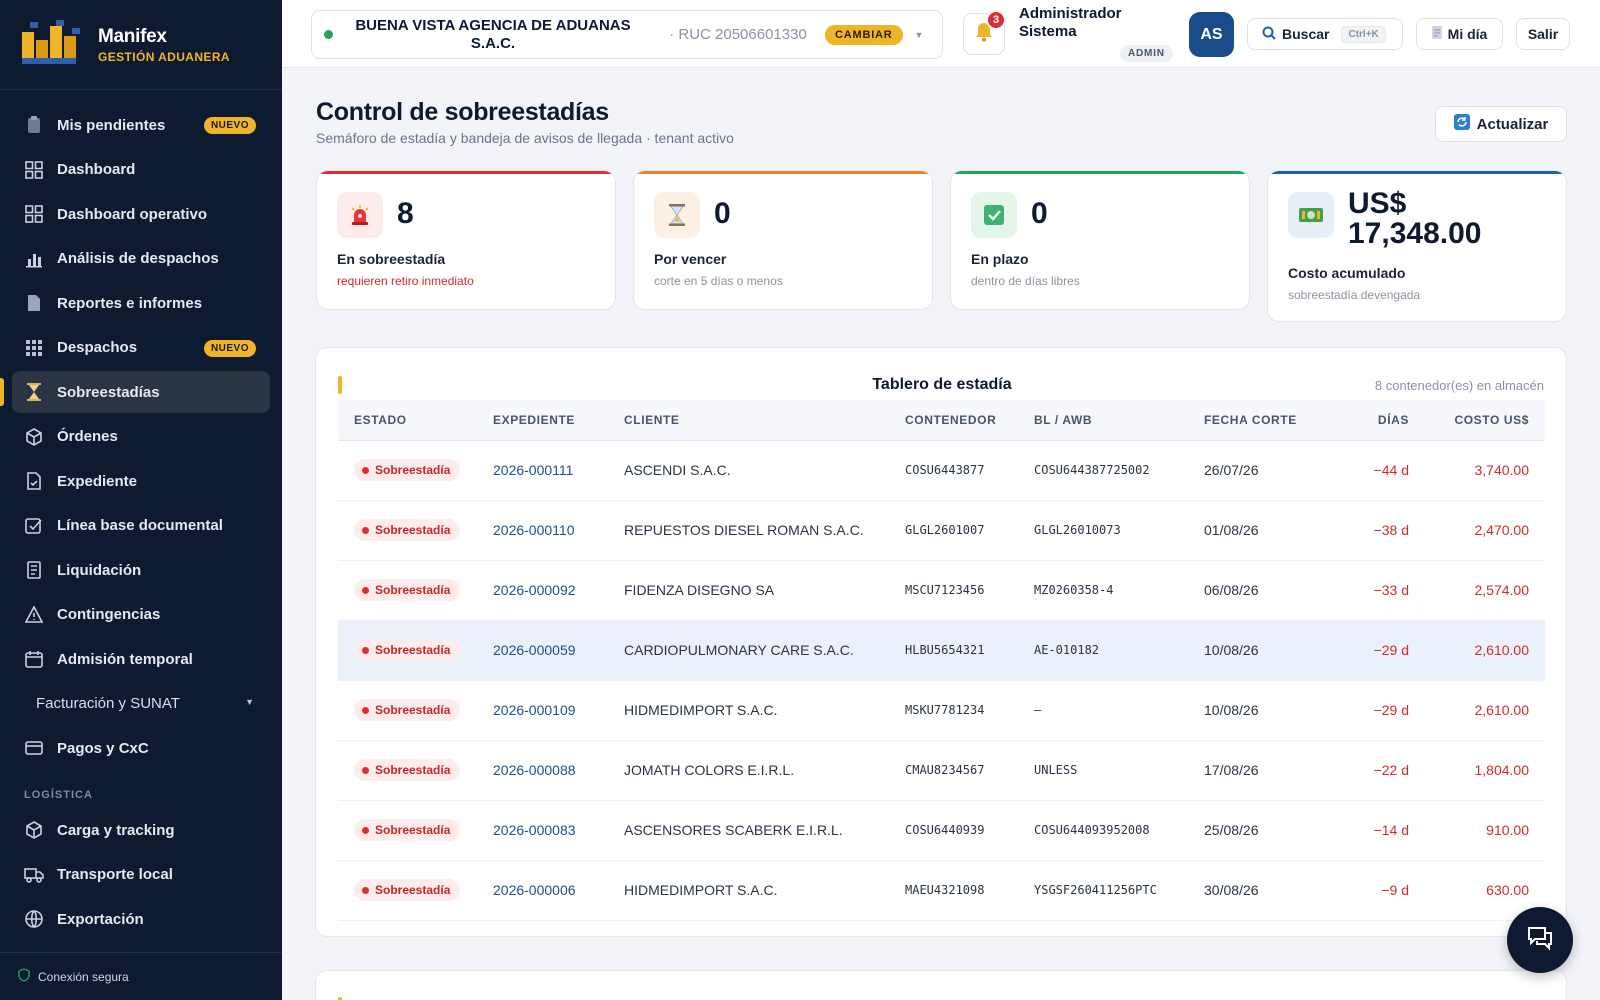  What do you see at coordinates (677, 215) in the screenshot?
I see `hourglass-icon` at bounding box center [677, 215].